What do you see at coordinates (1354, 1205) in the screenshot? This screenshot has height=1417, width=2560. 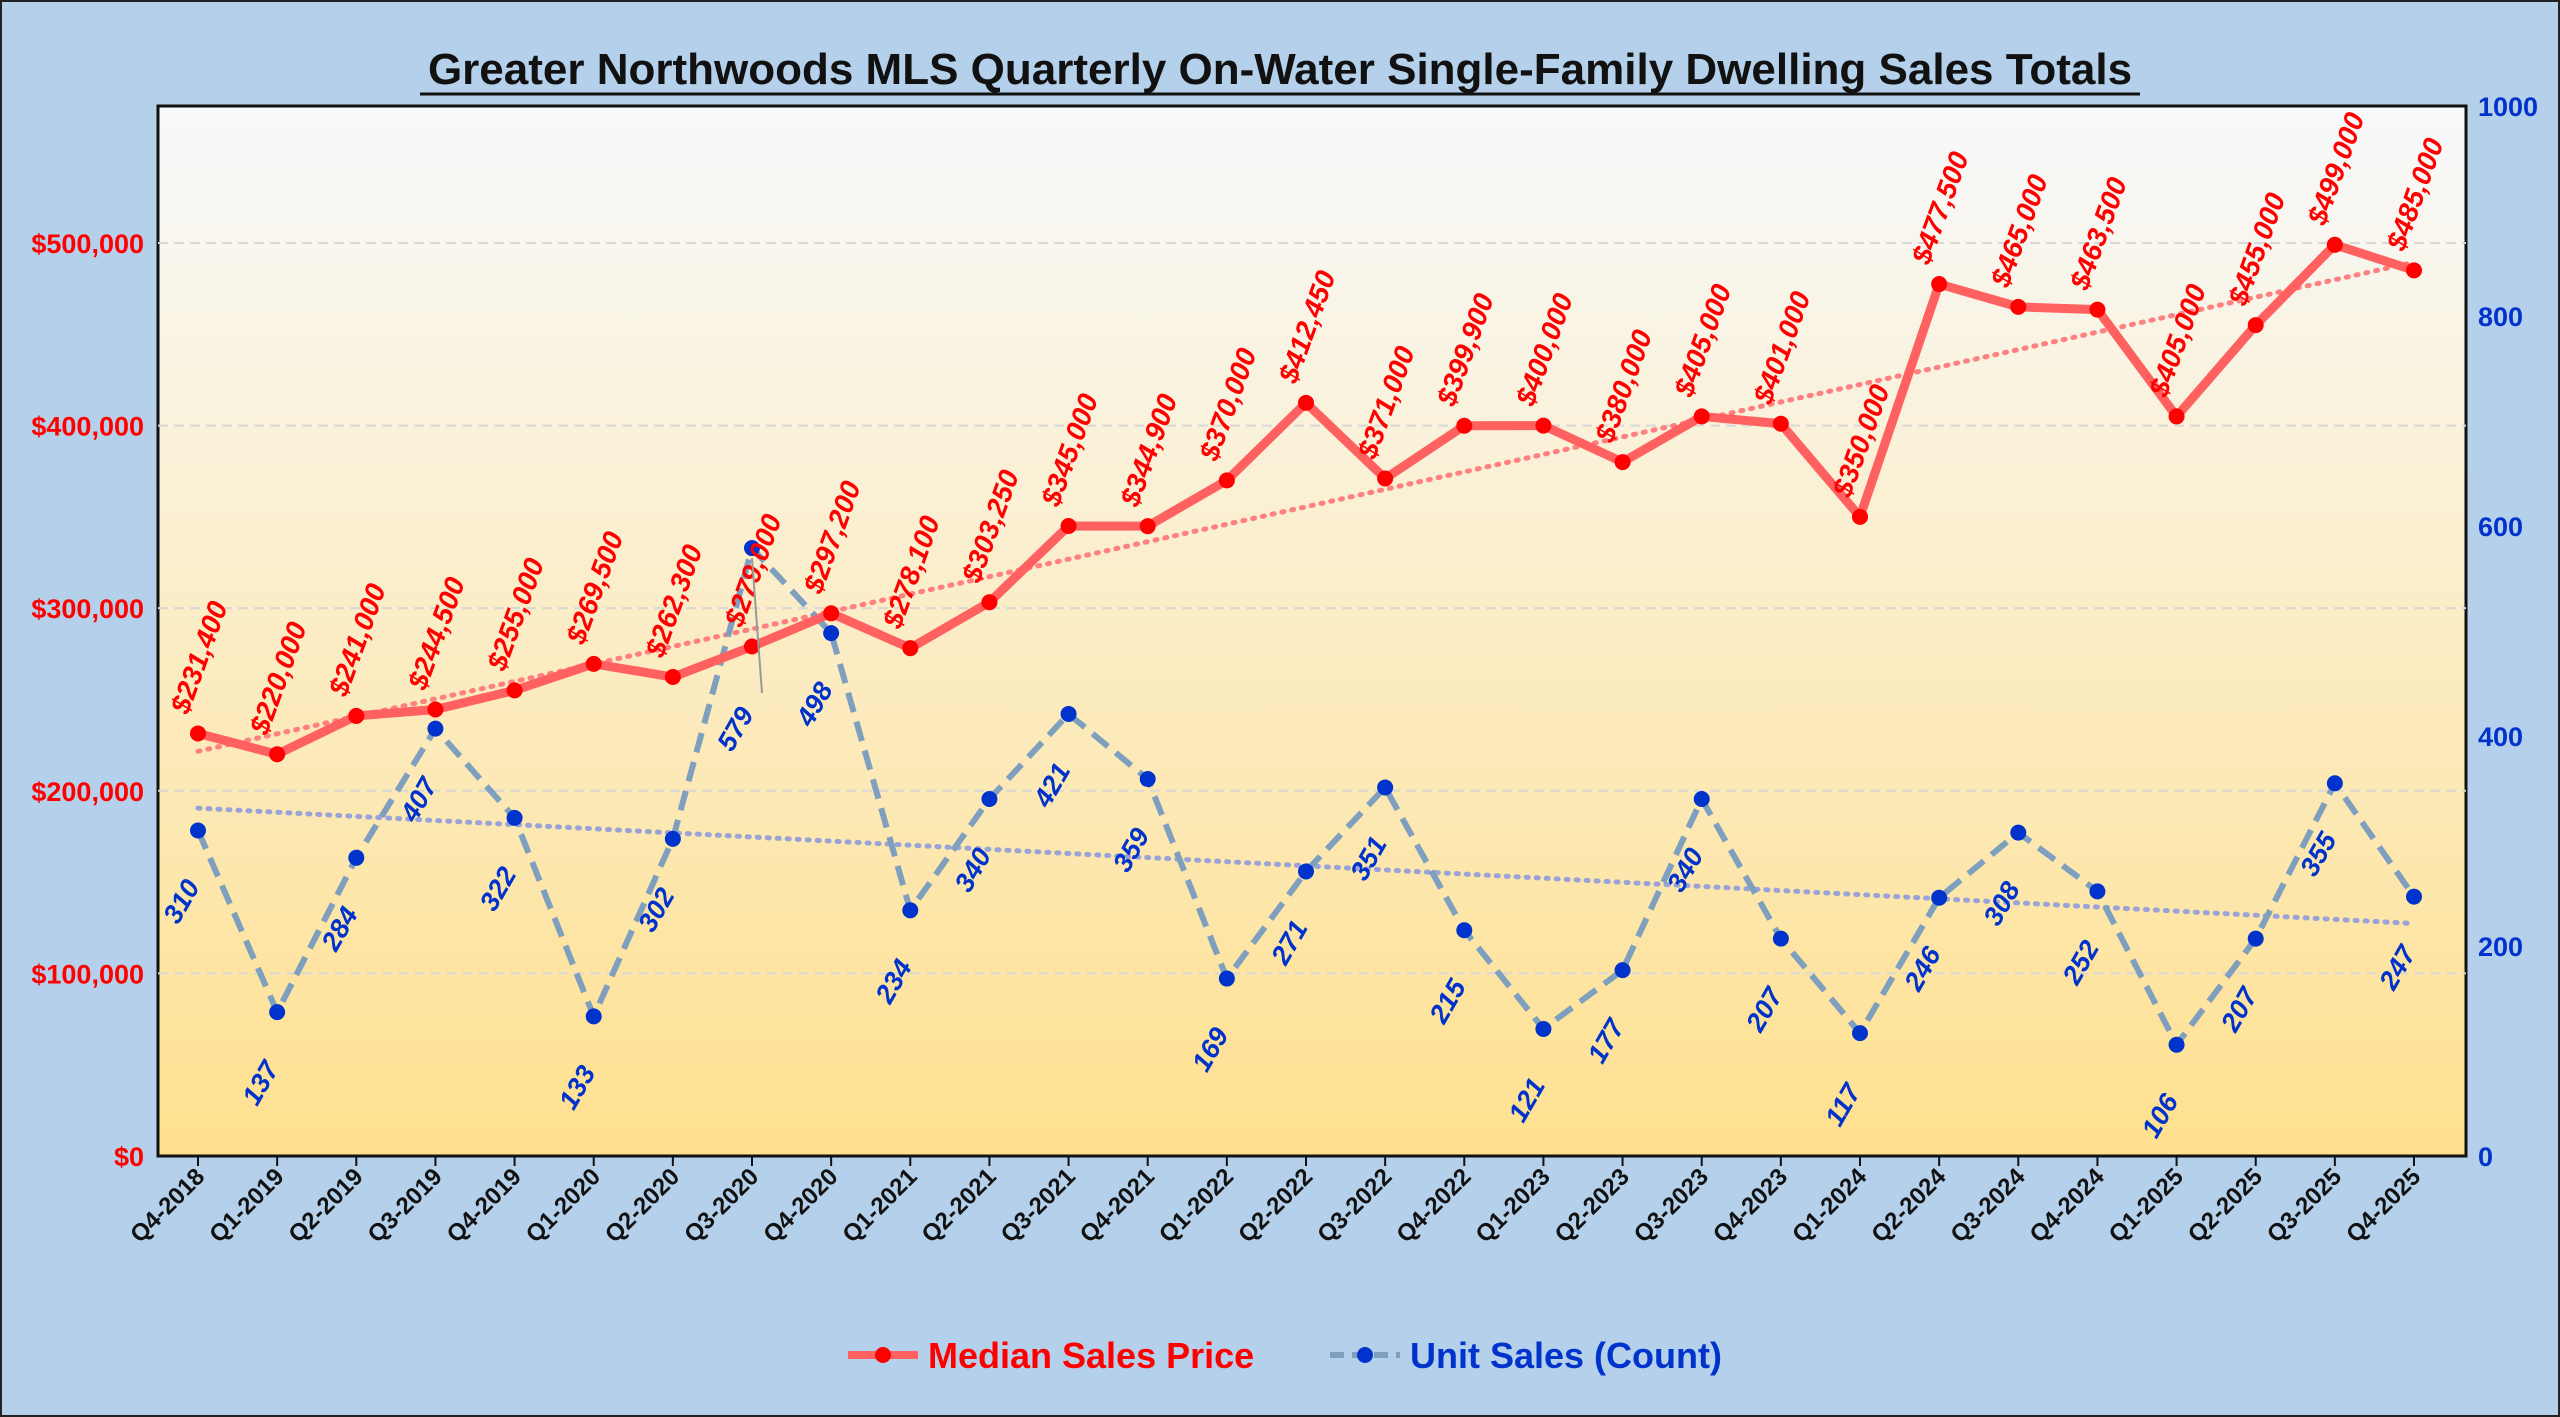 I see `x-tick-label: Q3-2022` at bounding box center [1354, 1205].